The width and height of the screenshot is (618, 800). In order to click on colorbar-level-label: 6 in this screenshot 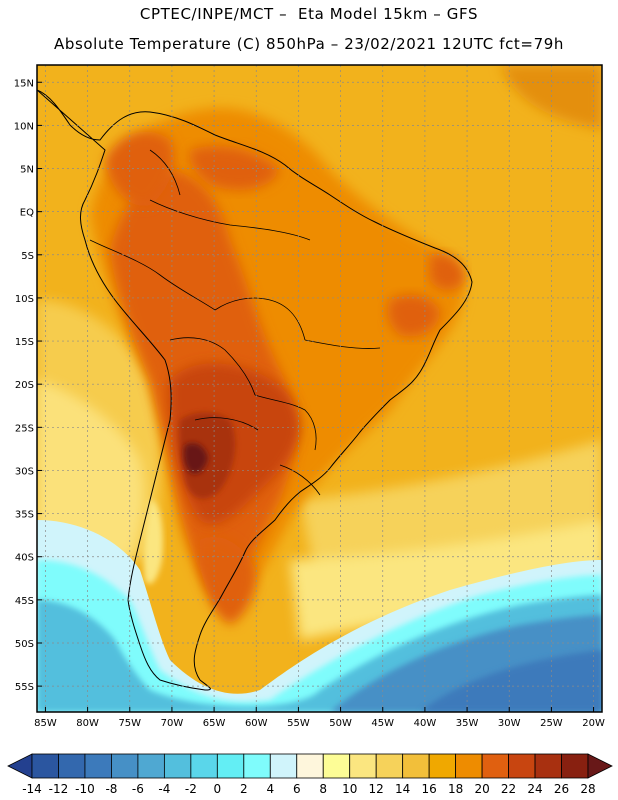, I will do `click(297, 789)`.